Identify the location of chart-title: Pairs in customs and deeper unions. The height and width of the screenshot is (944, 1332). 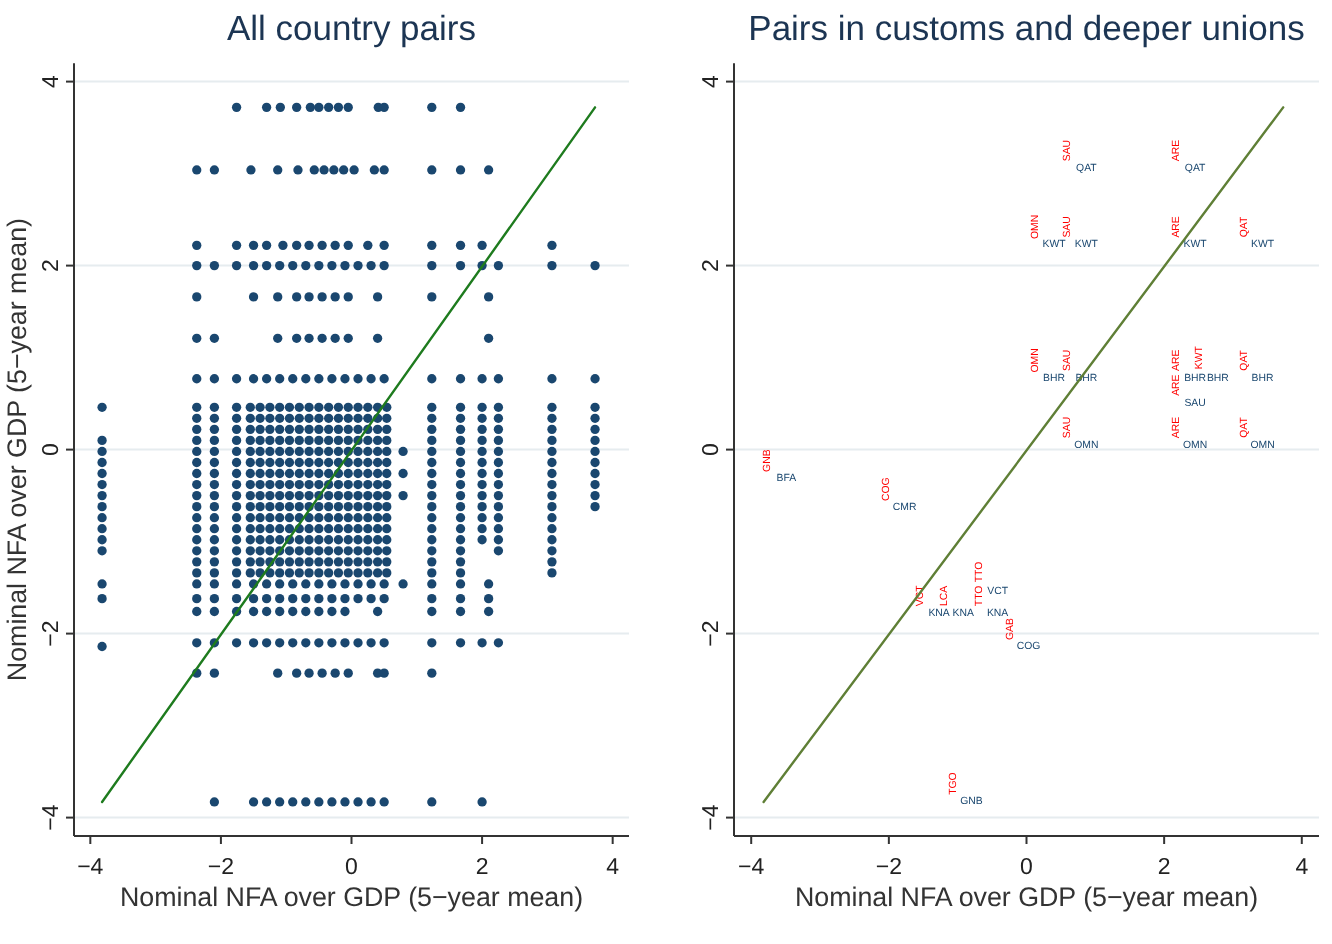
(1027, 28).